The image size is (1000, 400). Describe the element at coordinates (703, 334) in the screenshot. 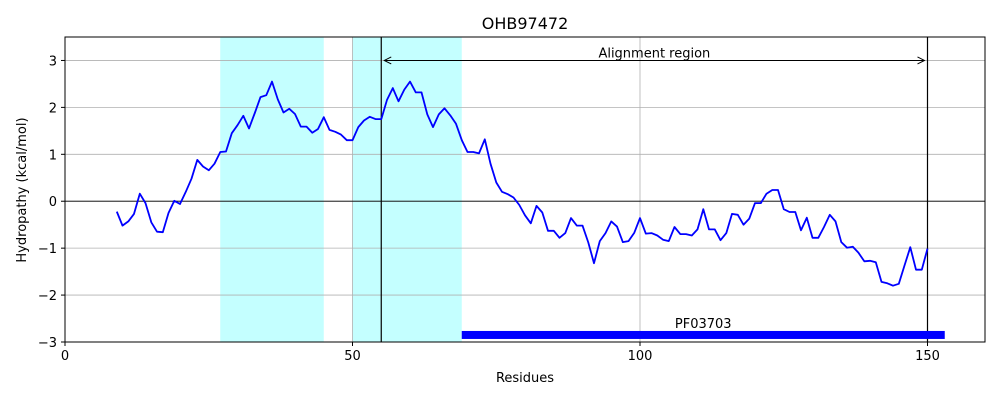

I see `domain-bar` at that location.